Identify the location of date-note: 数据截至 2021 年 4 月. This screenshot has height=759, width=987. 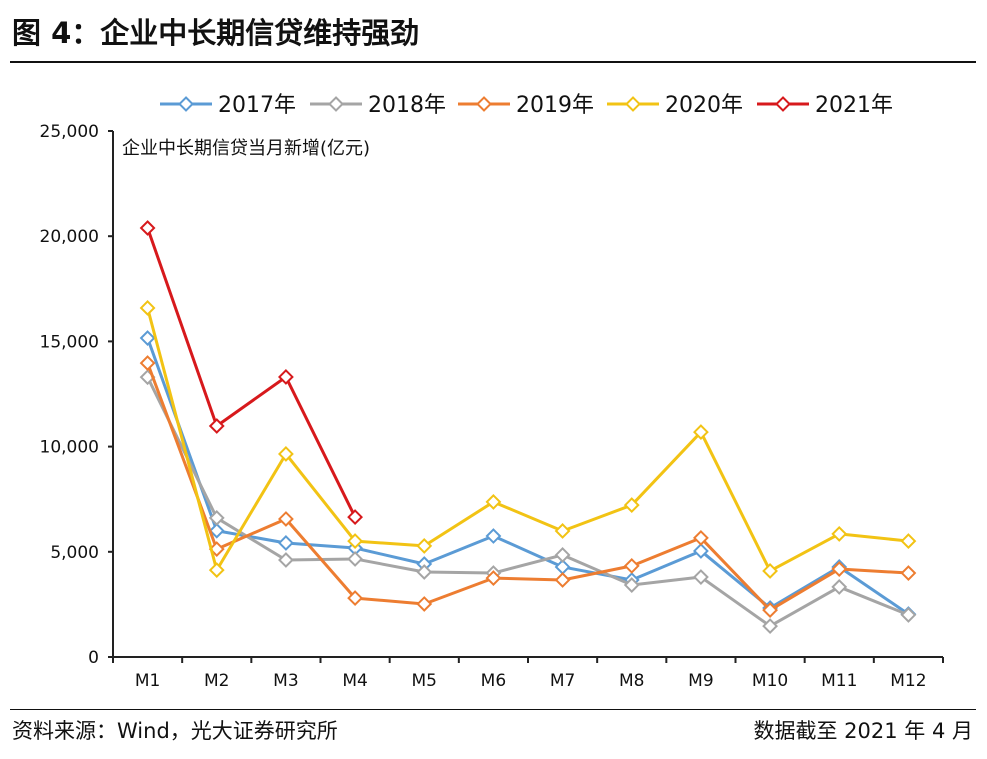
(863, 731).